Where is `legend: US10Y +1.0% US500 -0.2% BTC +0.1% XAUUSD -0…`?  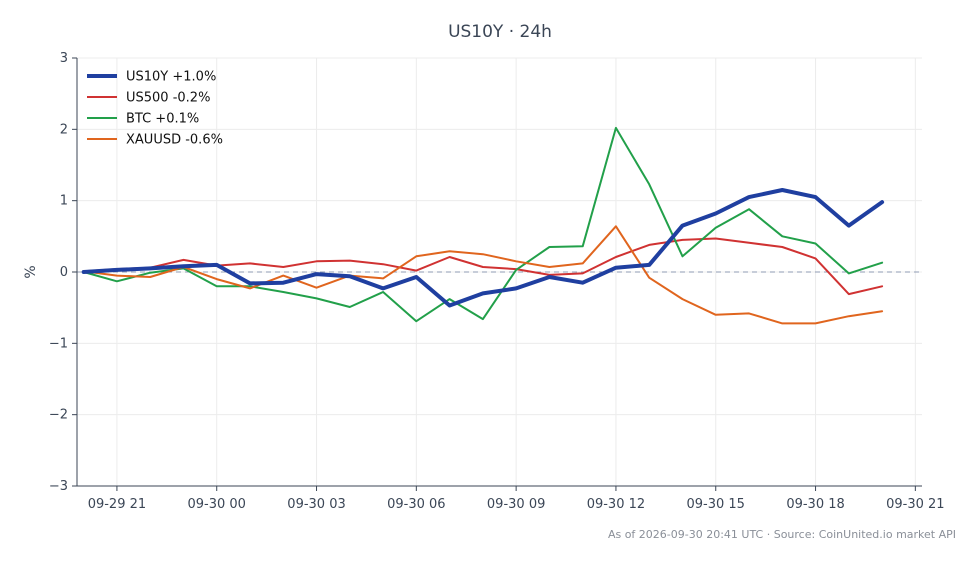
legend: US10Y +1.0% US500 -0.2% BTC +0.1% XAUUSD -0… is located at coordinates (155, 109).